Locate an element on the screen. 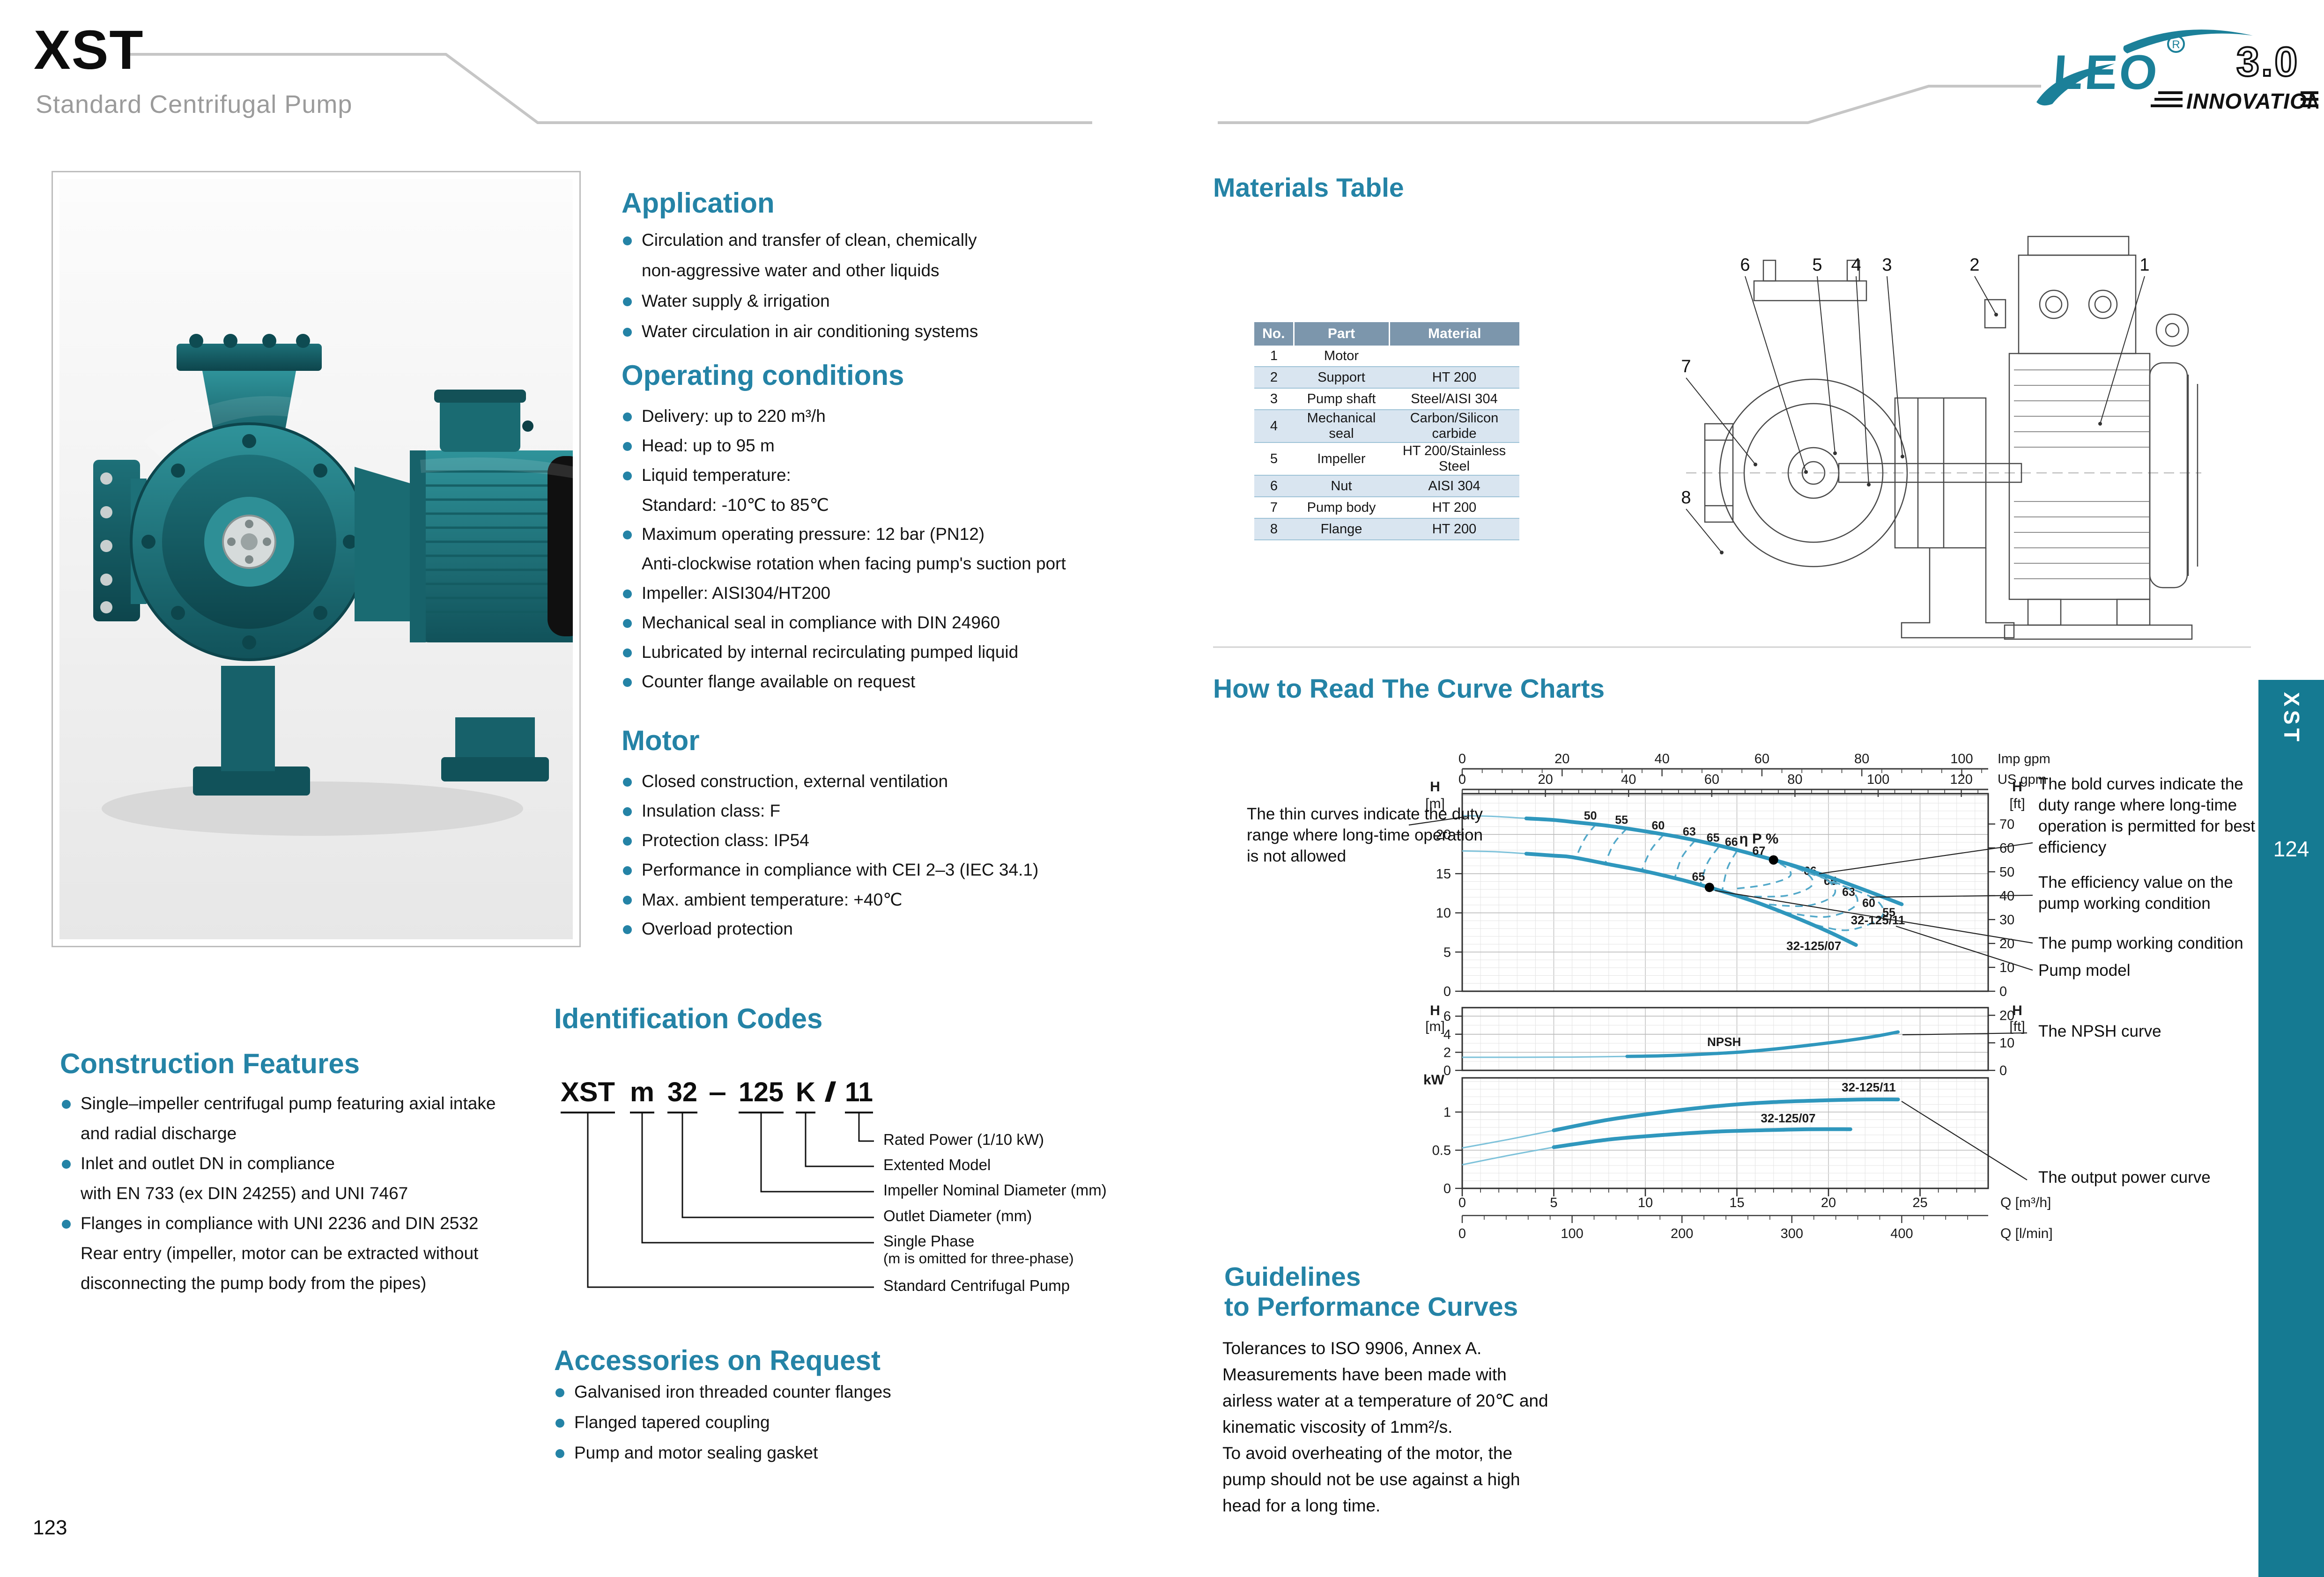 The height and width of the screenshot is (1577, 2324). page-number-right: 124 is located at coordinates (2291, 849).